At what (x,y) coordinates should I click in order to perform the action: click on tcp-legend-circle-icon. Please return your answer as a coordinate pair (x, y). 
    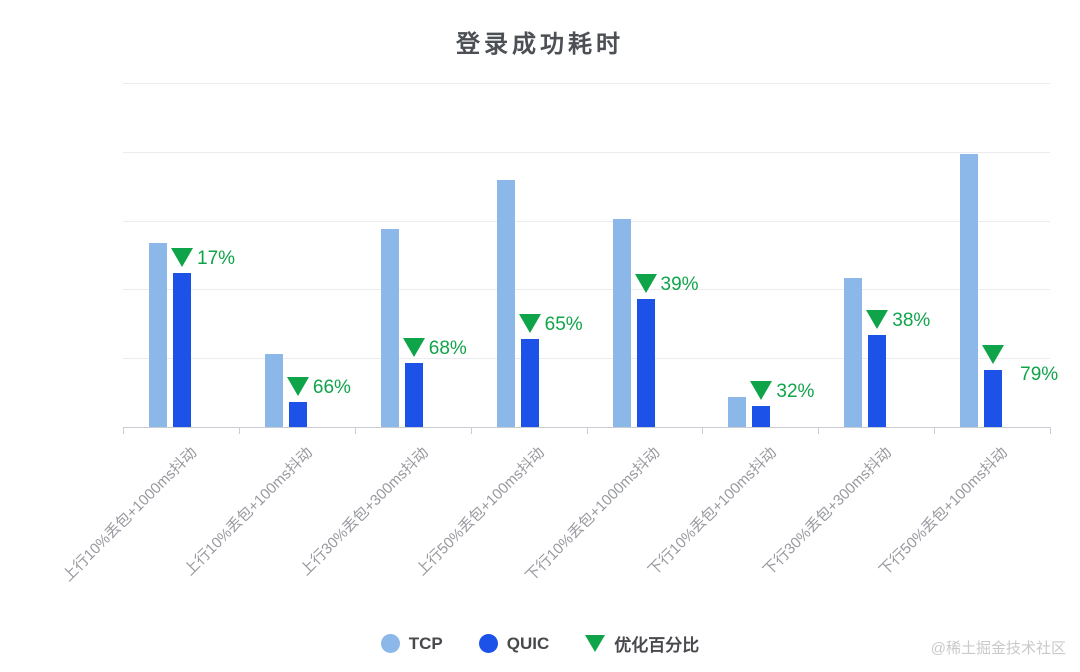
    Looking at the image, I should click on (390, 643).